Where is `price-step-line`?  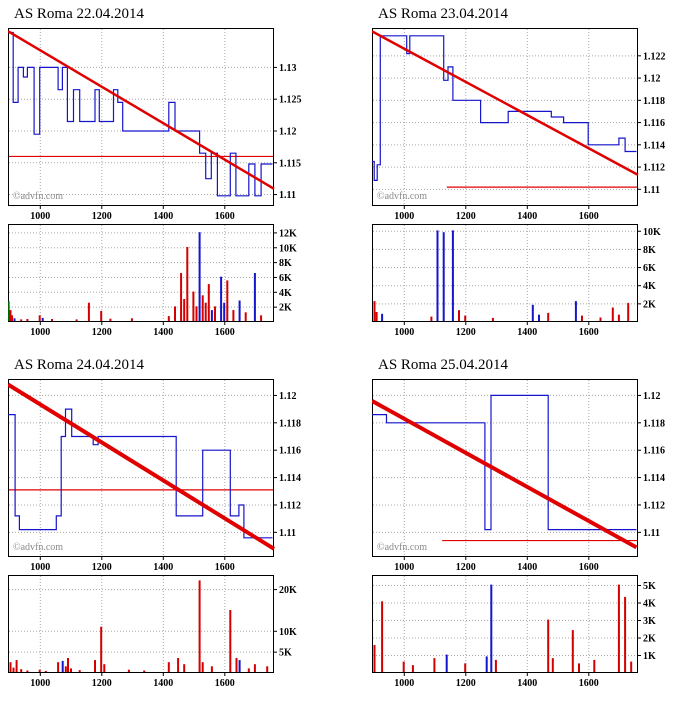
price-step-line is located at coordinates (140, 114).